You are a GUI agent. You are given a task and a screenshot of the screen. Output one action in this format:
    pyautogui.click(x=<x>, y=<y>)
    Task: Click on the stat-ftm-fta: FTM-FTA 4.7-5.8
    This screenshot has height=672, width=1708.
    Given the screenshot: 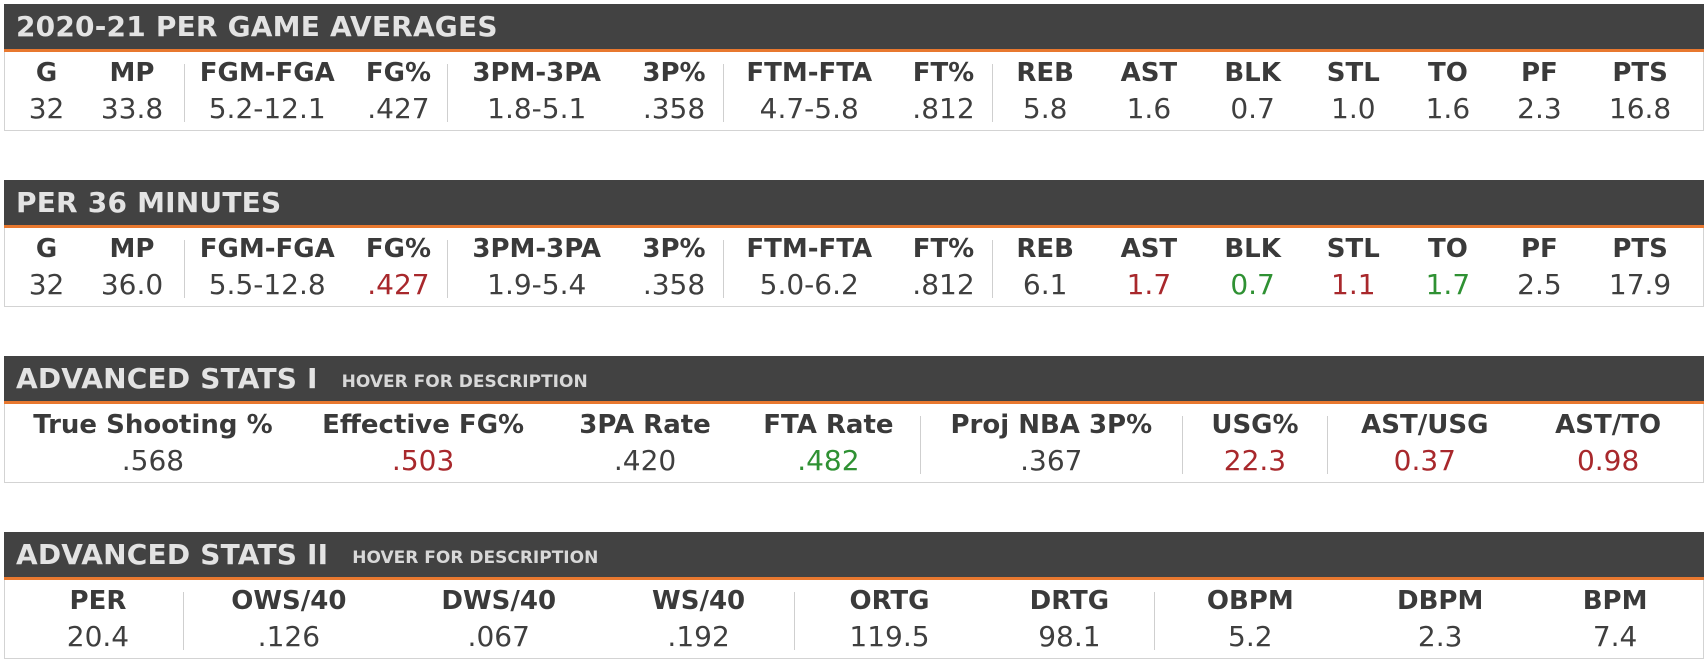 What is the action you would take?
    pyautogui.click(x=809, y=91)
    